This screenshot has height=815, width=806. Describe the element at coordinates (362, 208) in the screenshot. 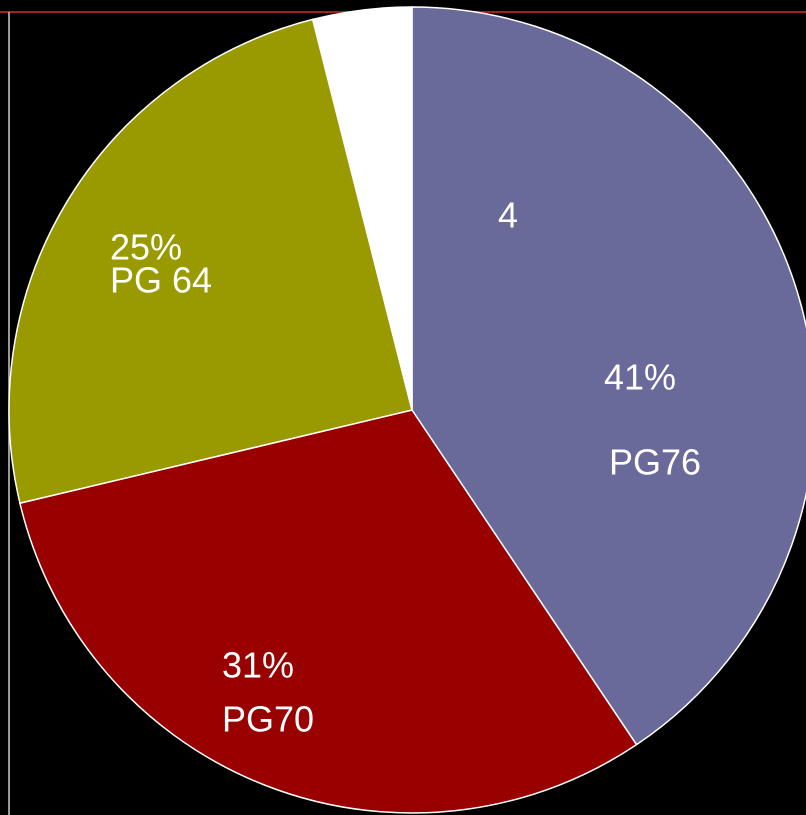

I see `pie-slice` at that location.